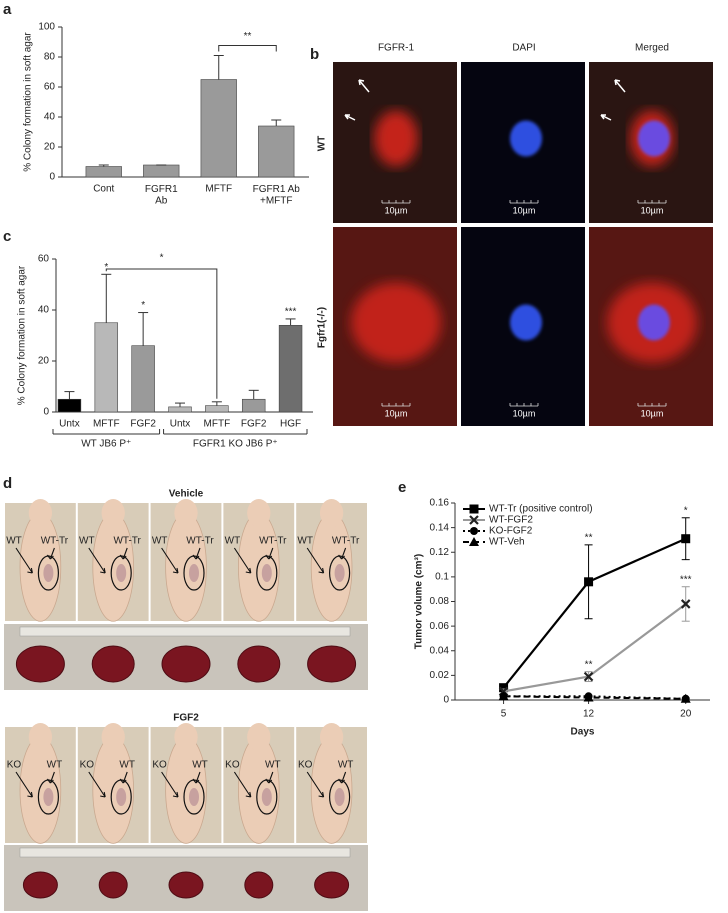  Describe the element at coordinates (440, 503) in the screenshot. I see `y-tick-label: 0.16` at that location.